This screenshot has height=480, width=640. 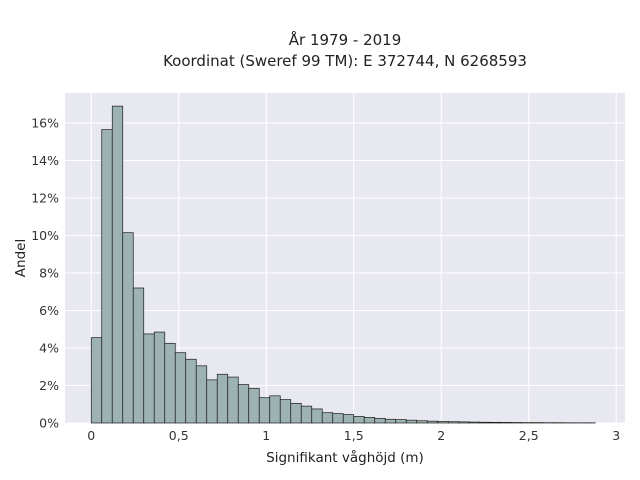 What do you see at coordinates (616, 435) in the screenshot?
I see `x-tick-label: 3` at bounding box center [616, 435].